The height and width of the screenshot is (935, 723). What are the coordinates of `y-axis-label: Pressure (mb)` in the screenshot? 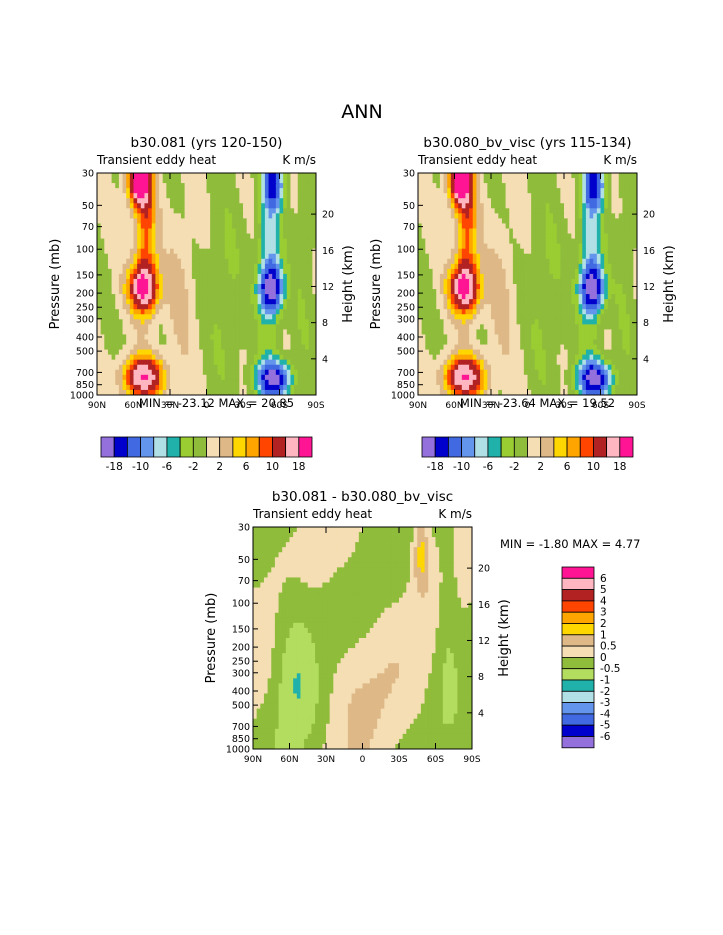 It's located at (55, 284).